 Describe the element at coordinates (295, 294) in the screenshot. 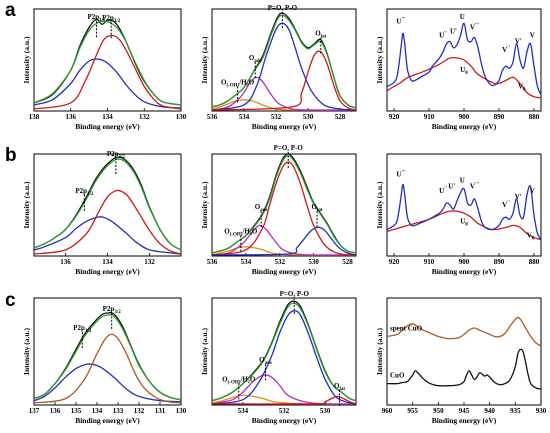

I see `chart-c2-annotation-0: P=O, P-O` at that location.